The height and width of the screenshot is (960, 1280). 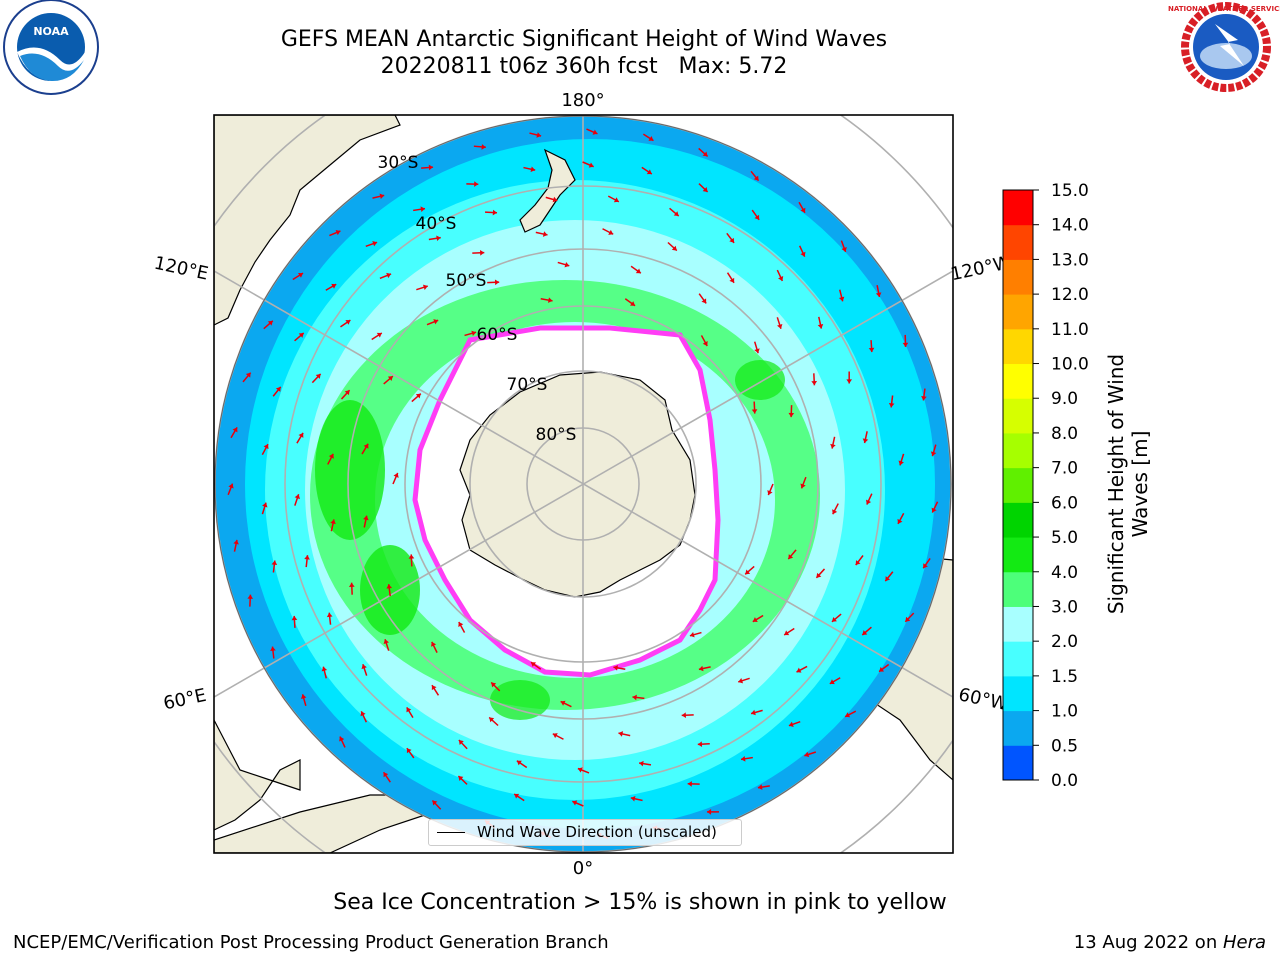 What do you see at coordinates (1244, 942) in the screenshot?
I see `footer-host: Hera` at bounding box center [1244, 942].